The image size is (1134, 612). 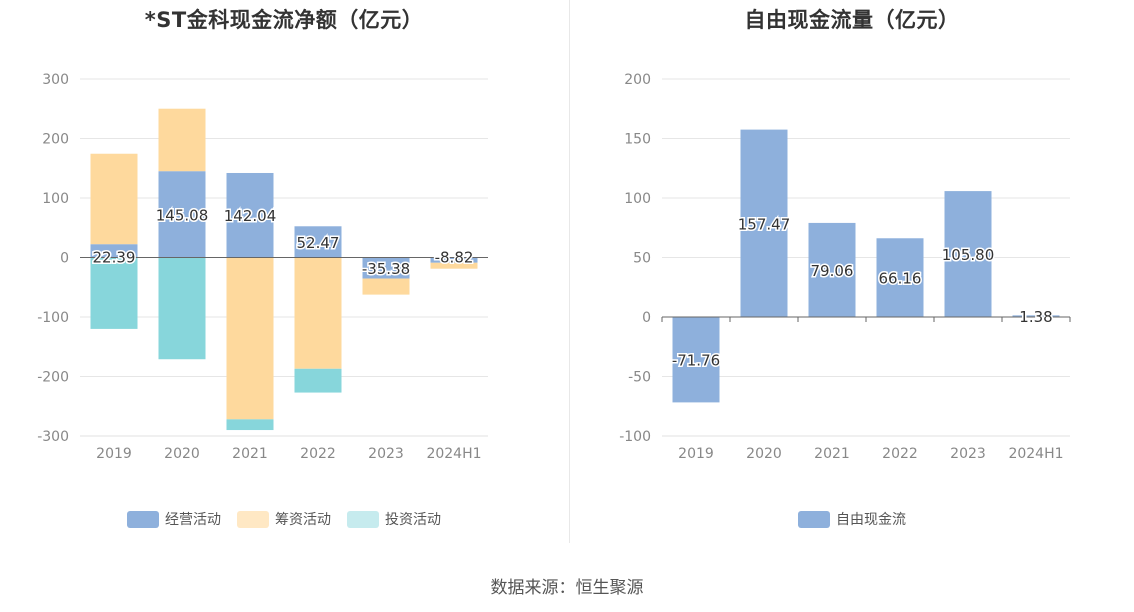 What do you see at coordinates (814, 519) in the screenshot?
I see `legend-swatch-free-cashflow` at bounding box center [814, 519].